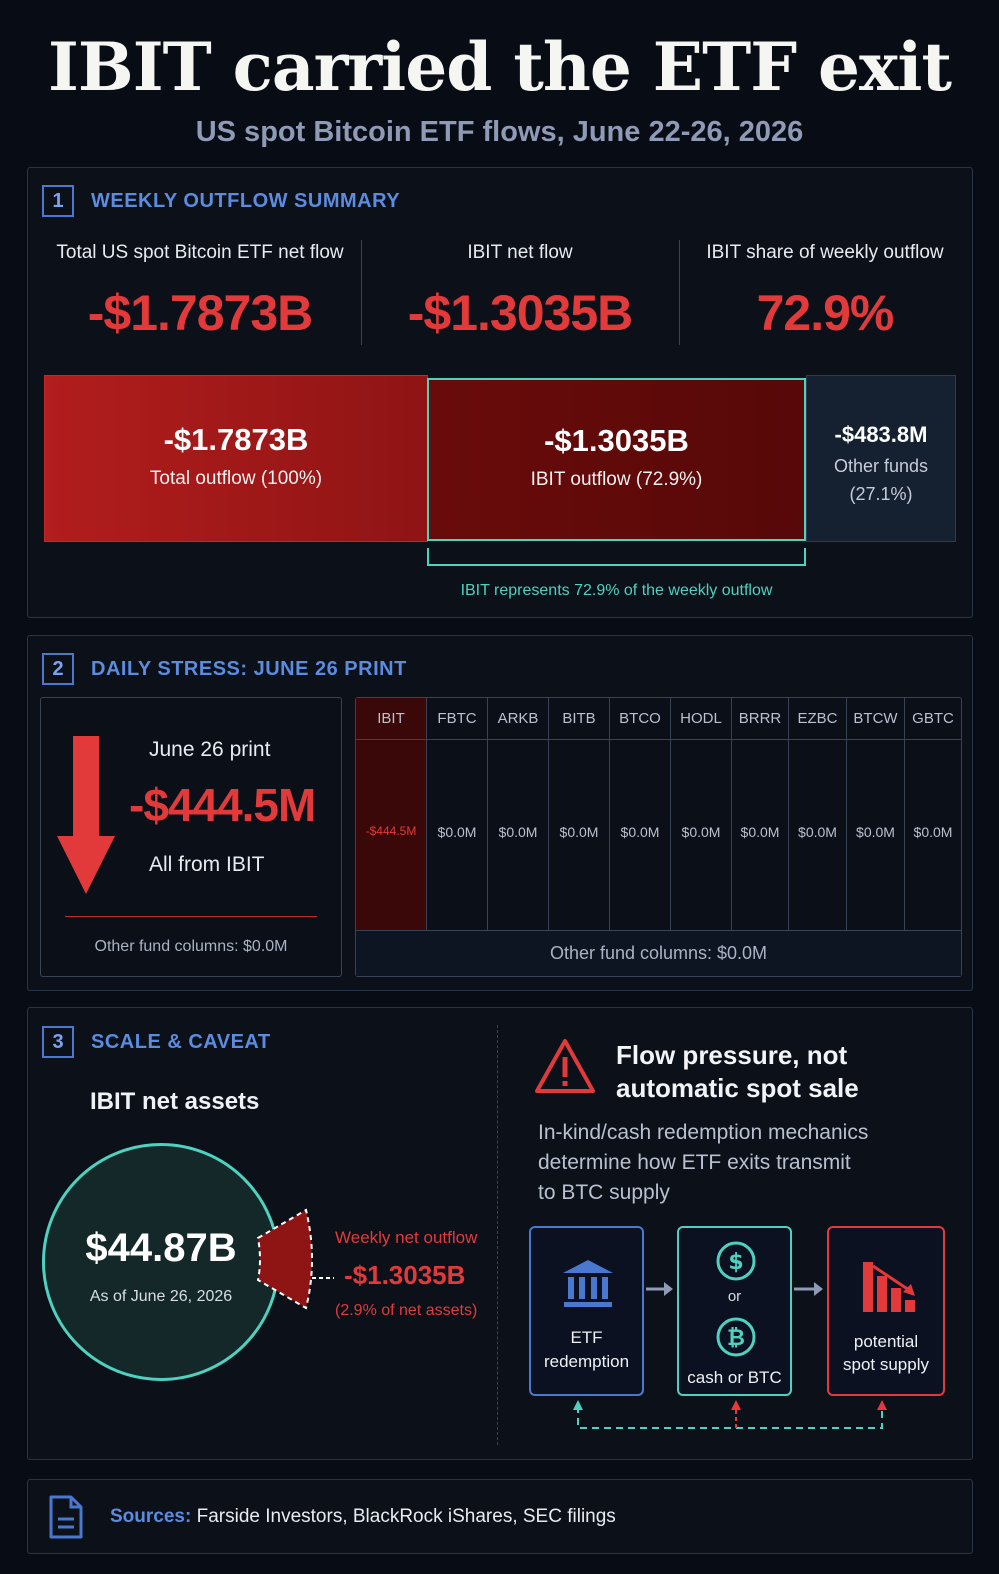 The image size is (999, 1574). What do you see at coordinates (207, 864) in the screenshot?
I see `print-note: All from IBIT` at bounding box center [207, 864].